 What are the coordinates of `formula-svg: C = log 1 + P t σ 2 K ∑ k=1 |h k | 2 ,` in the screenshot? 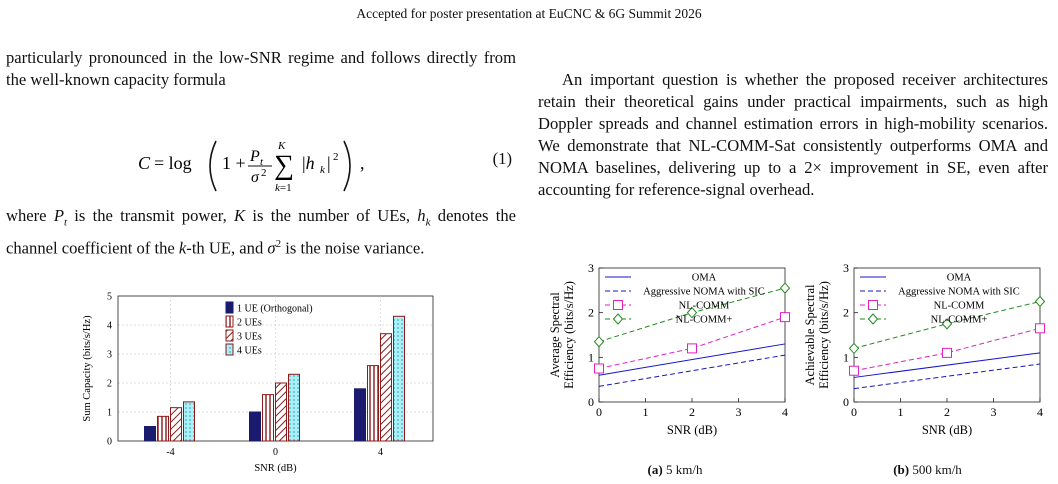 It's located at (251, 167).